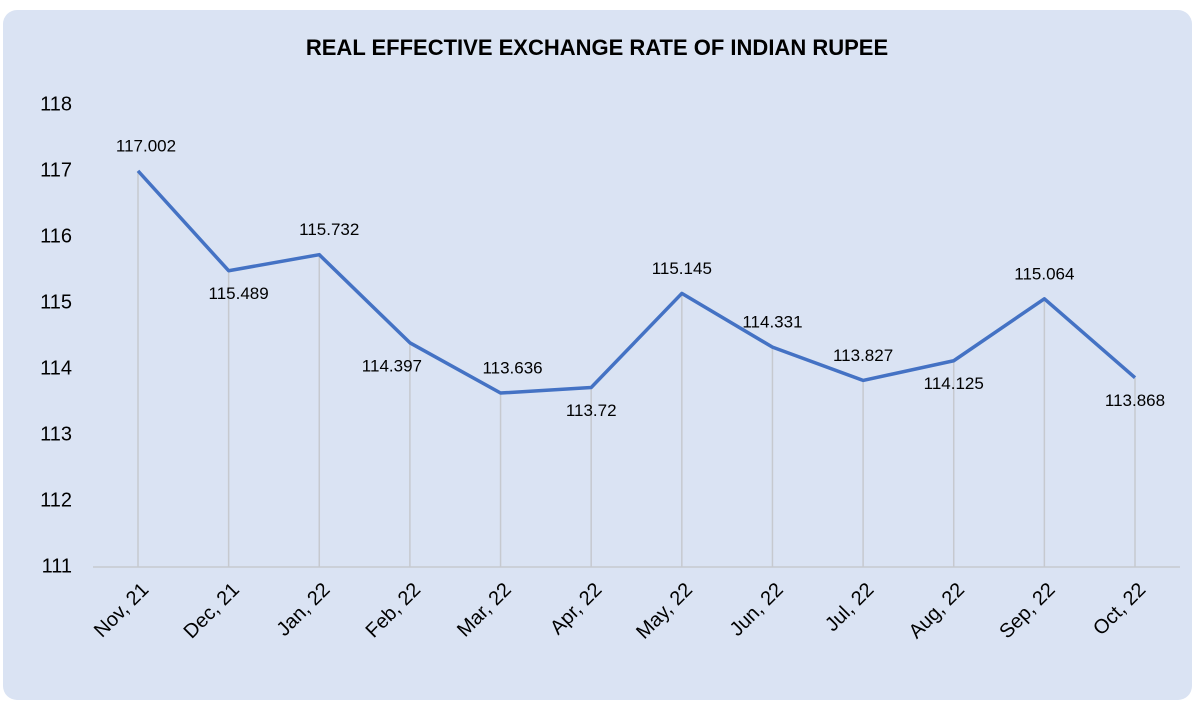 The image size is (1195, 704). I want to click on data-label: 115.489, so click(239, 293).